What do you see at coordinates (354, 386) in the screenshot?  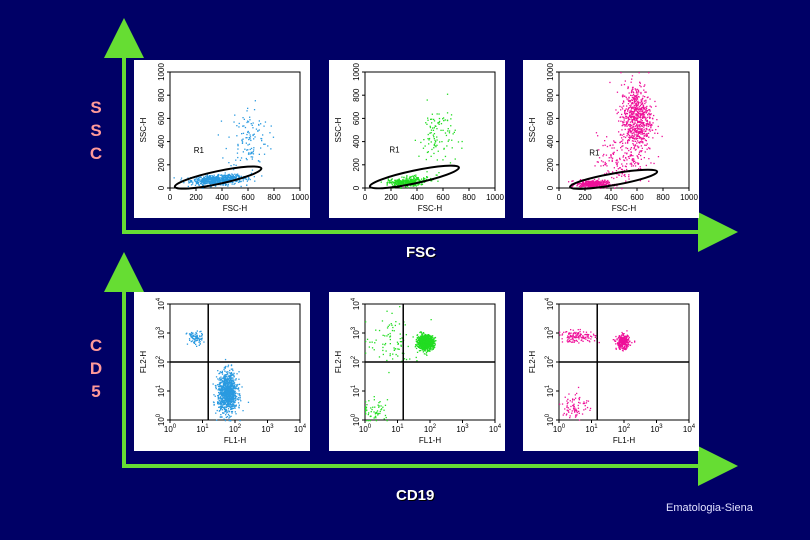 I see `y-tick-exponent: 1` at bounding box center [354, 386].